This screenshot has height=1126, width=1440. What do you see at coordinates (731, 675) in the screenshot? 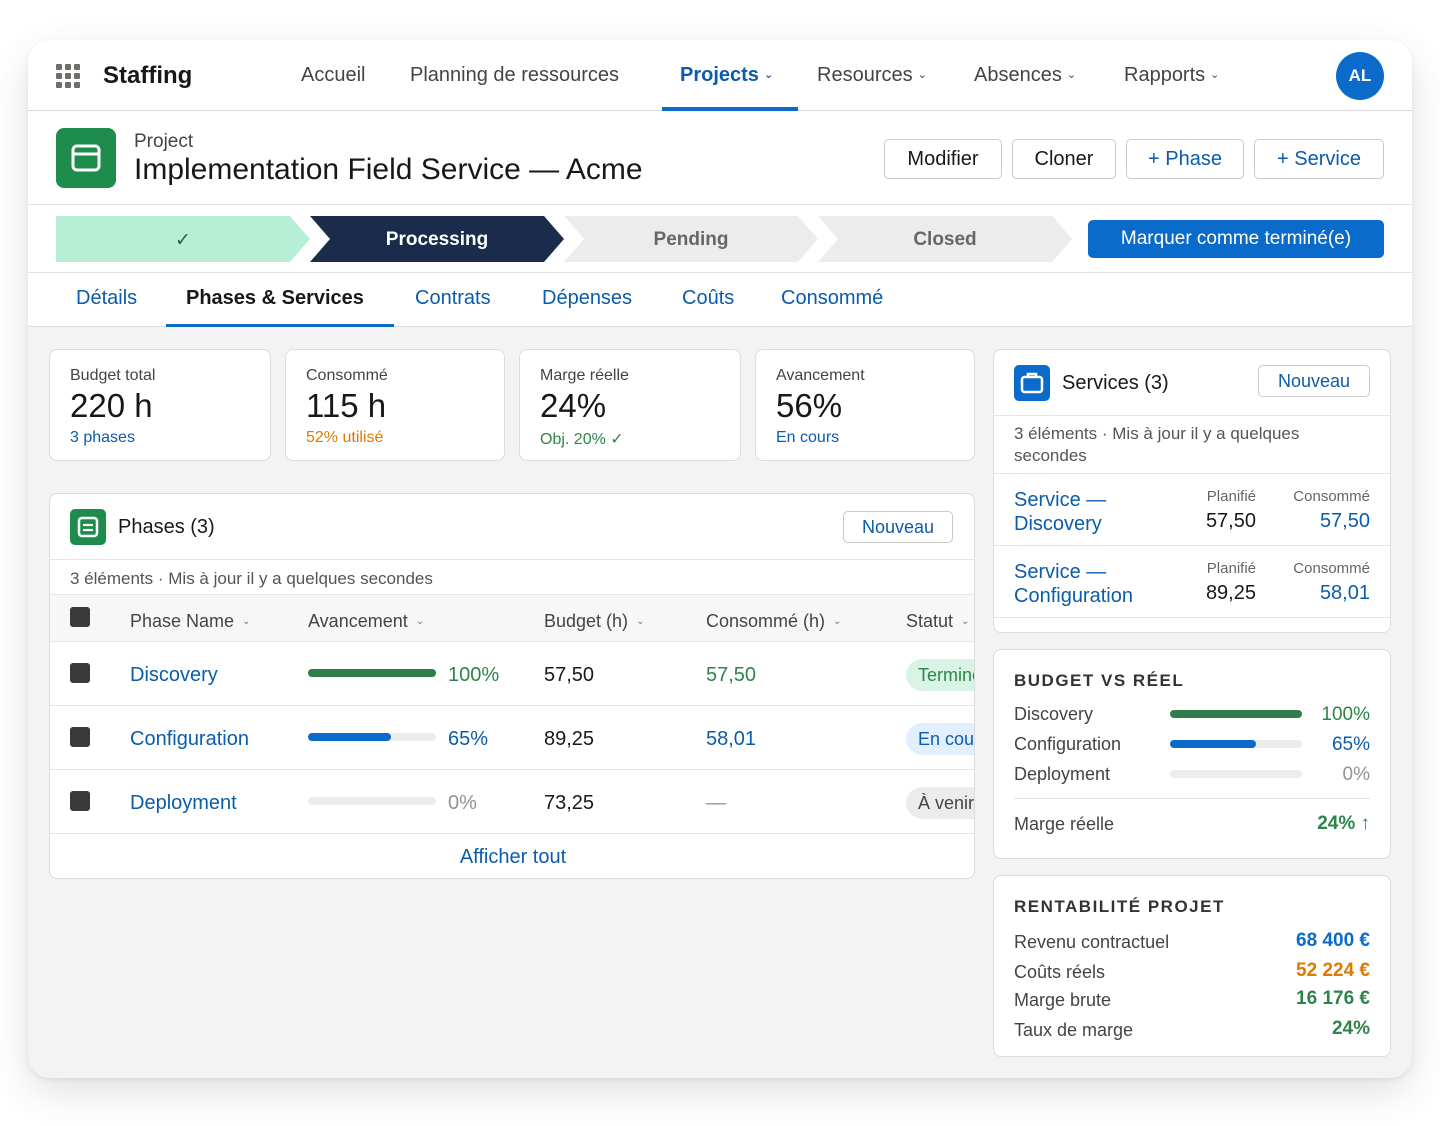
I see `consumed-value: 57,50` at bounding box center [731, 675].